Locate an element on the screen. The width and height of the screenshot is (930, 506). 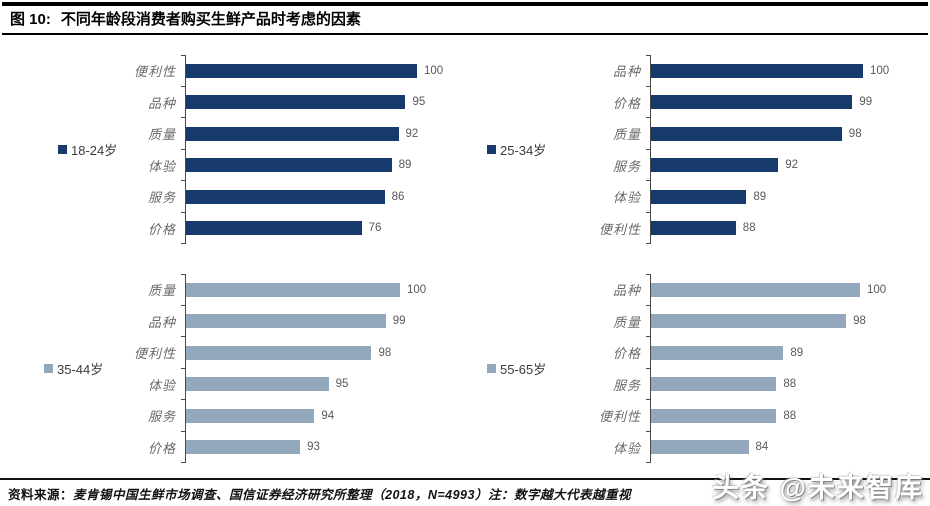
bar-track: 98 is located at coordinates (756, 321).